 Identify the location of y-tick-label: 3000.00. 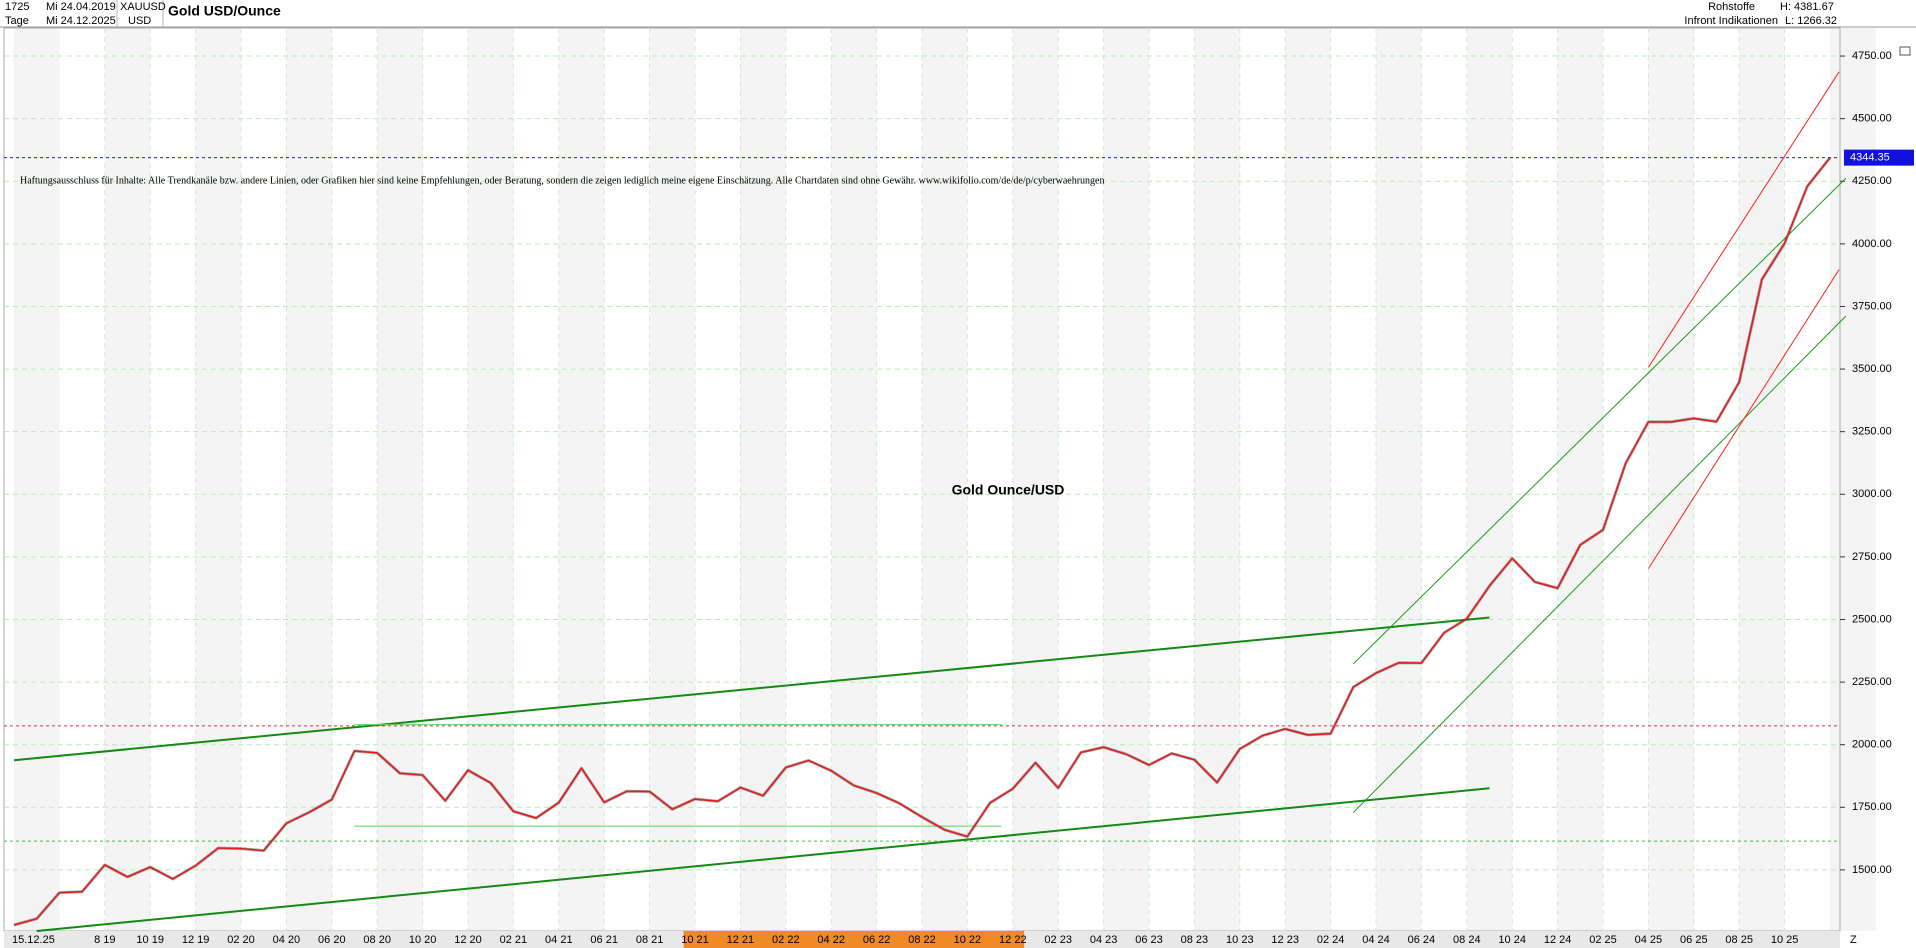
(1872, 494).